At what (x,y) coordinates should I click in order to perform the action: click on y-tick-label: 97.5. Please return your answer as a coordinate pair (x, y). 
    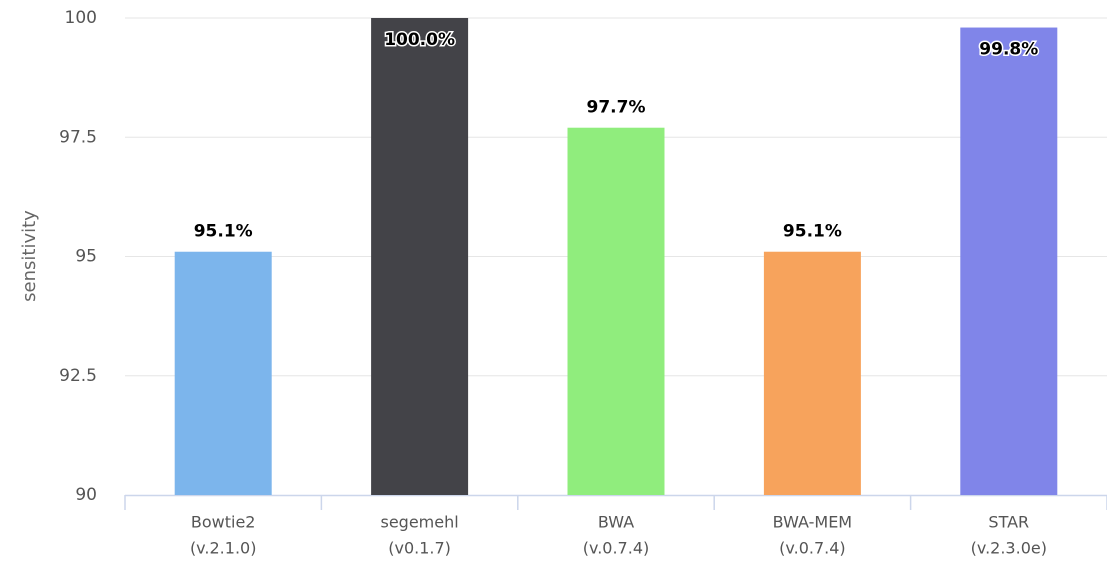
    Looking at the image, I should click on (78, 137).